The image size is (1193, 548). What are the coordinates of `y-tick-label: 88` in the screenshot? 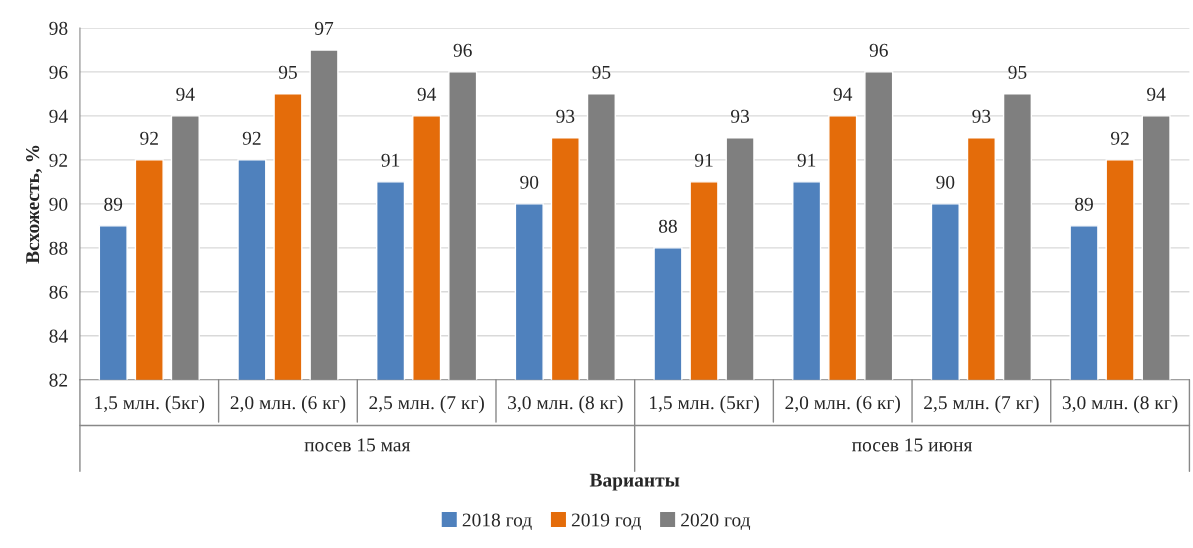 It's located at (58, 248).